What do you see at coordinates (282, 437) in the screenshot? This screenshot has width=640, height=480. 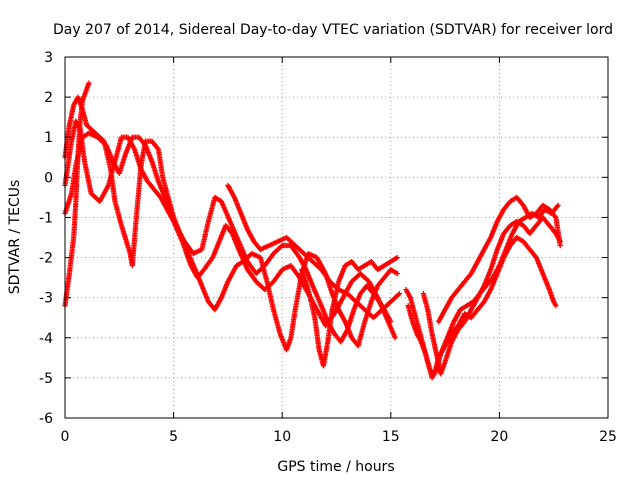 I see `x-tick-label: 10` at bounding box center [282, 437].